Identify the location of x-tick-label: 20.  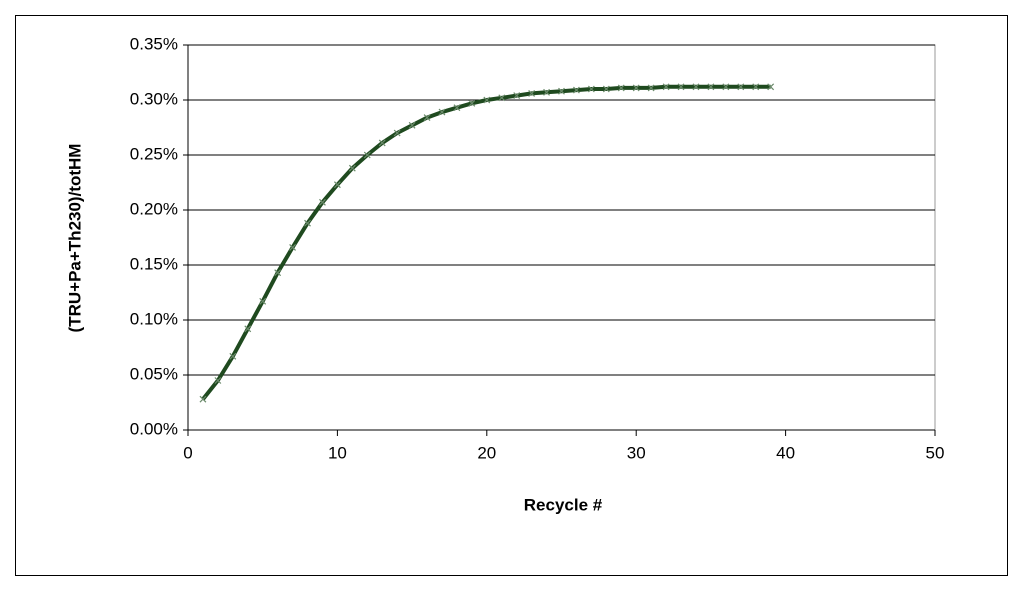
(486, 452).